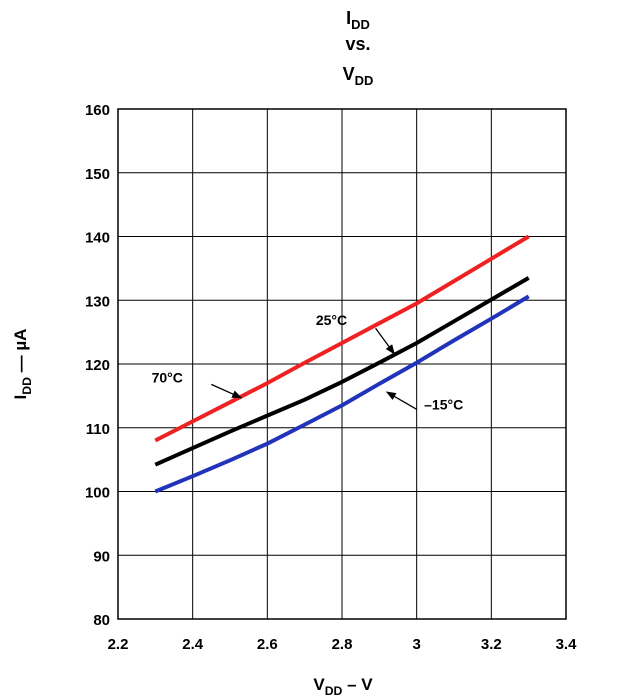  What do you see at coordinates (118, 644) in the screenshot?
I see `x-tick-label: 2.2` at bounding box center [118, 644].